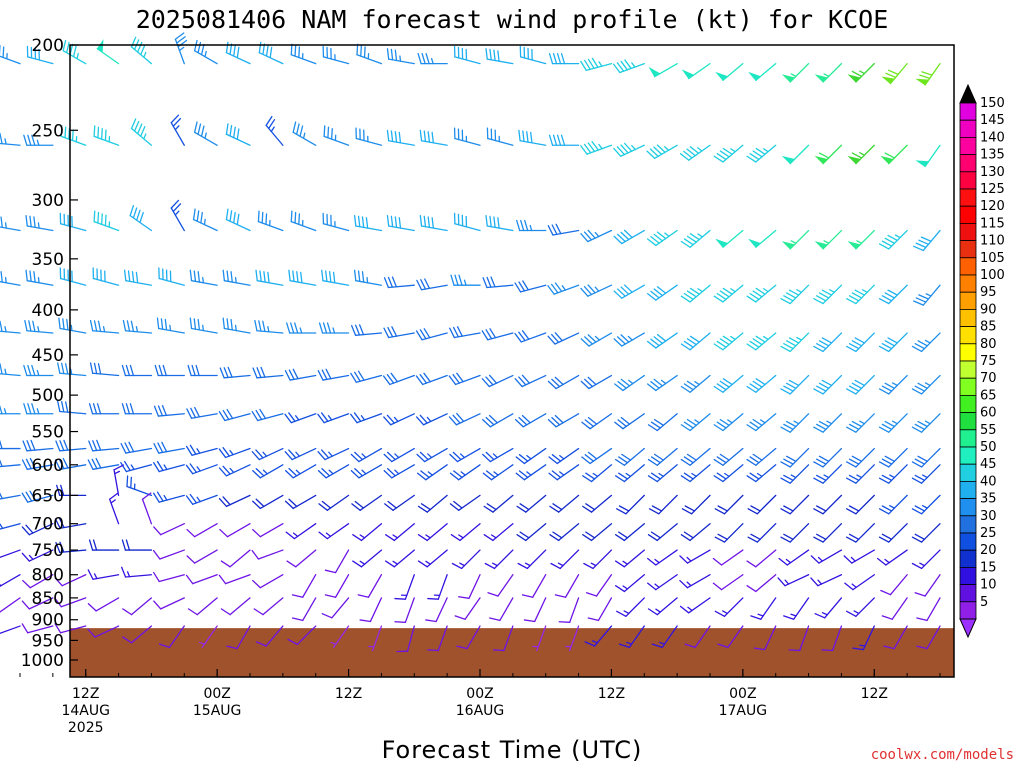  What do you see at coordinates (85, 694) in the screenshot?
I see `x-tick-label: 12Z` at bounding box center [85, 694].